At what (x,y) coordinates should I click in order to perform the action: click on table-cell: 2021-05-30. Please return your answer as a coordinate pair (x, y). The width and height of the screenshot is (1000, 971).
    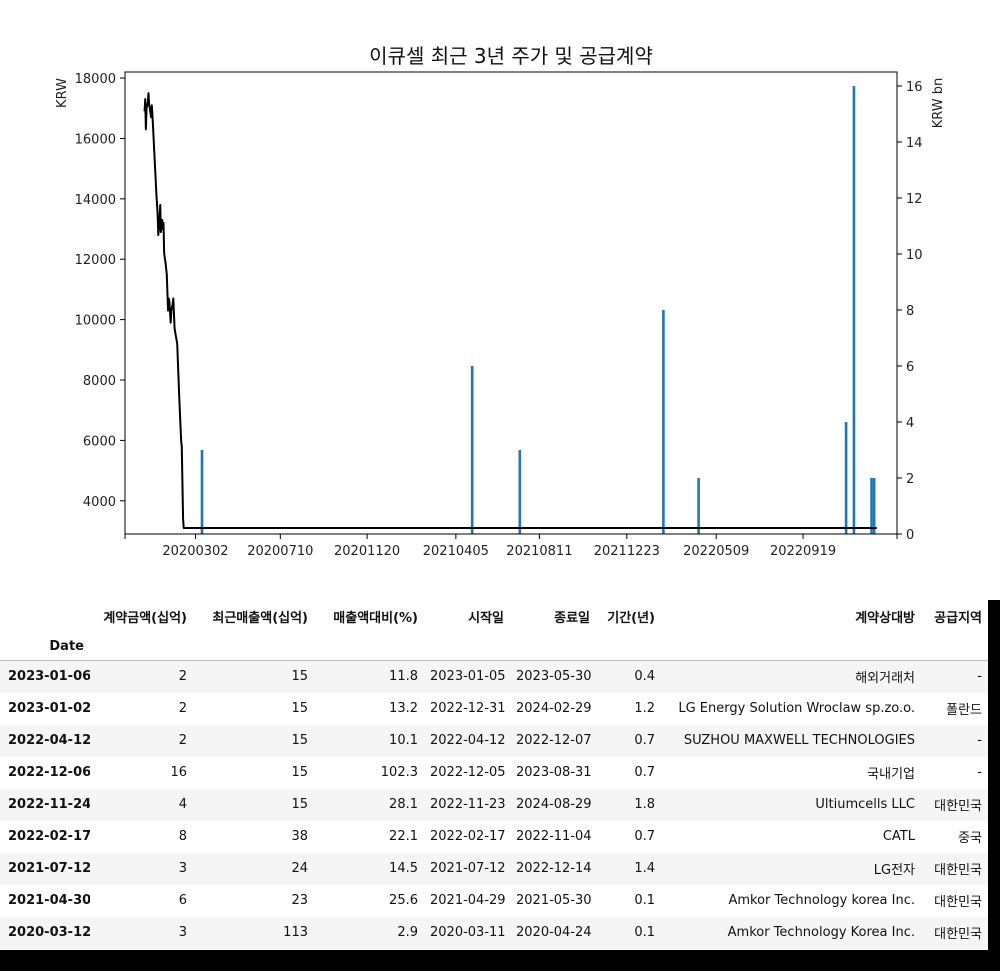
    Looking at the image, I should click on (554, 900).